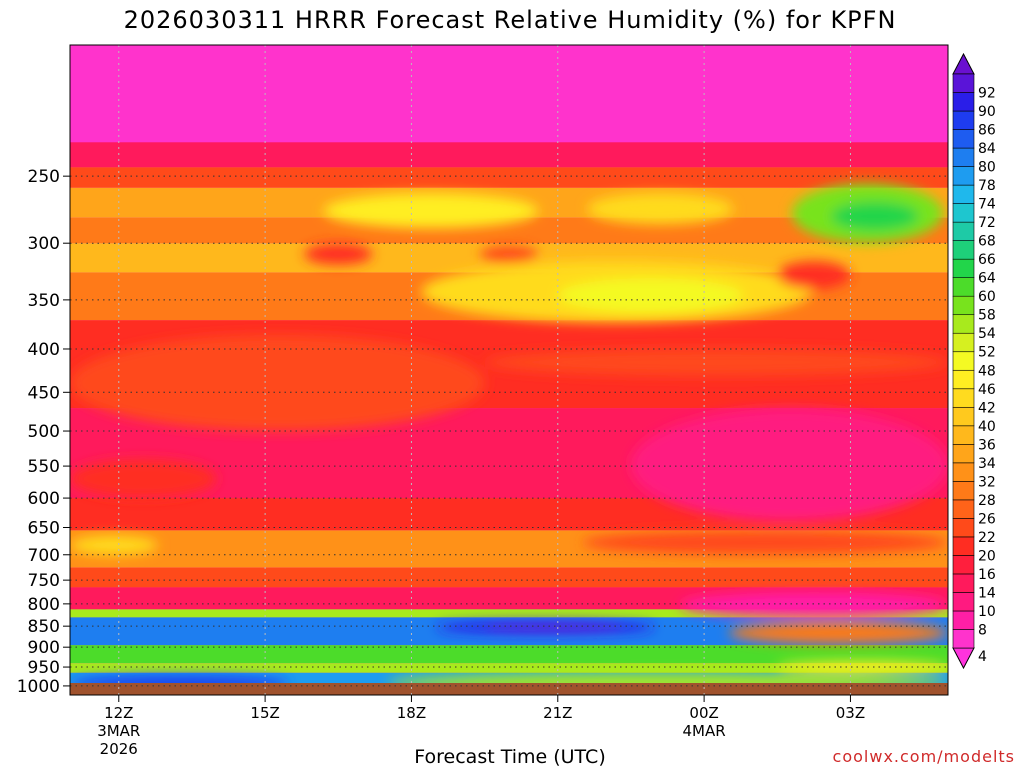 The width and height of the screenshot is (1024, 768). What do you see at coordinates (44, 393) in the screenshot?
I see `y-tick-label: 450` at bounding box center [44, 393].